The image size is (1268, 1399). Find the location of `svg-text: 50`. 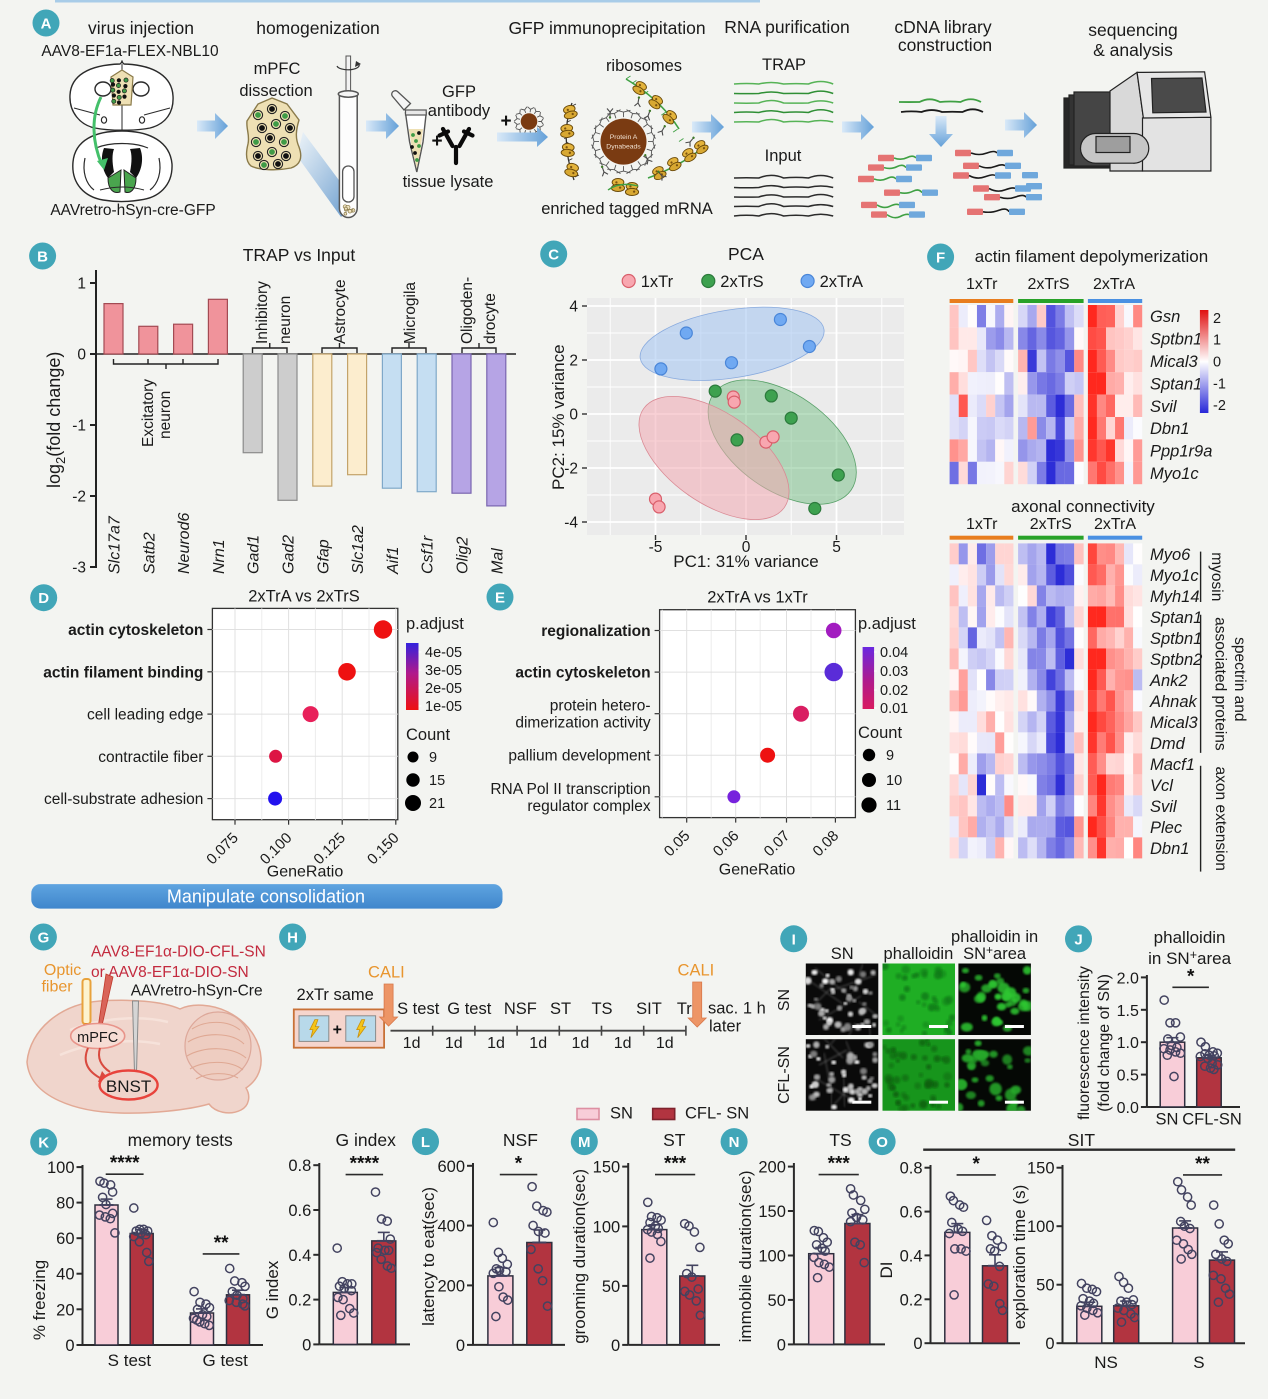

svg-text: 50 is located at coordinates (777, 1301).